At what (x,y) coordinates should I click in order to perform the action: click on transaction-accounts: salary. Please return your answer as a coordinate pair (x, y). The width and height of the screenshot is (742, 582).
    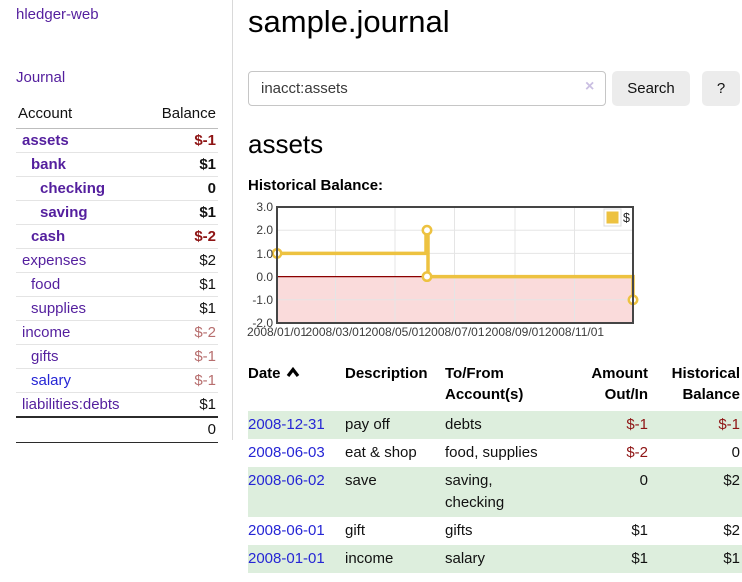
    Looking at the image, I should click on (465, 558).